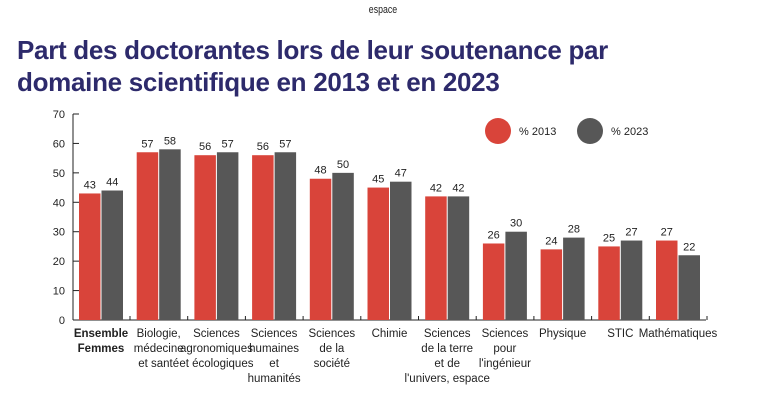  I want to click on category-label: Ensemble Femmes, so click(101, 341).